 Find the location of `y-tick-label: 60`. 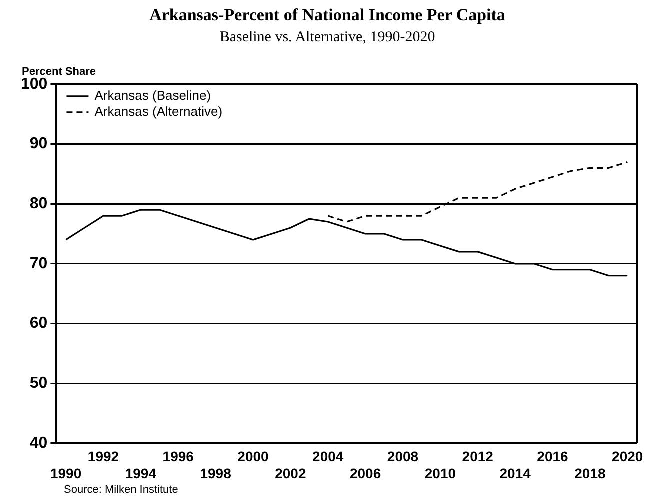

y-tick-label: 60 is located at coordinates (39, 323).